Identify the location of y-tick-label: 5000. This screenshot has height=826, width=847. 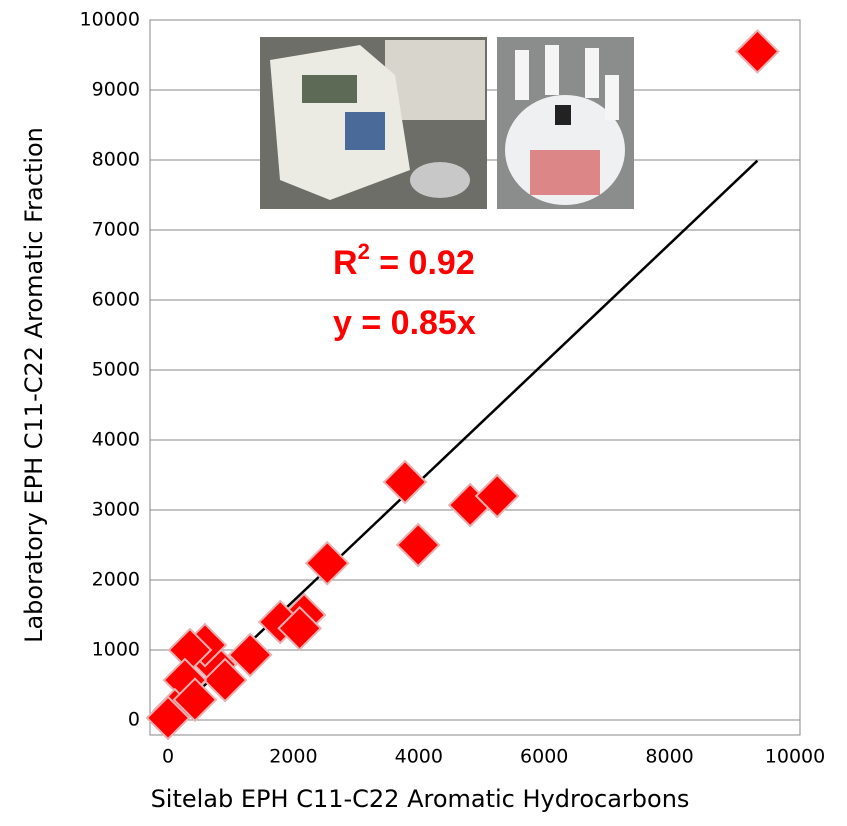
(116, 370).